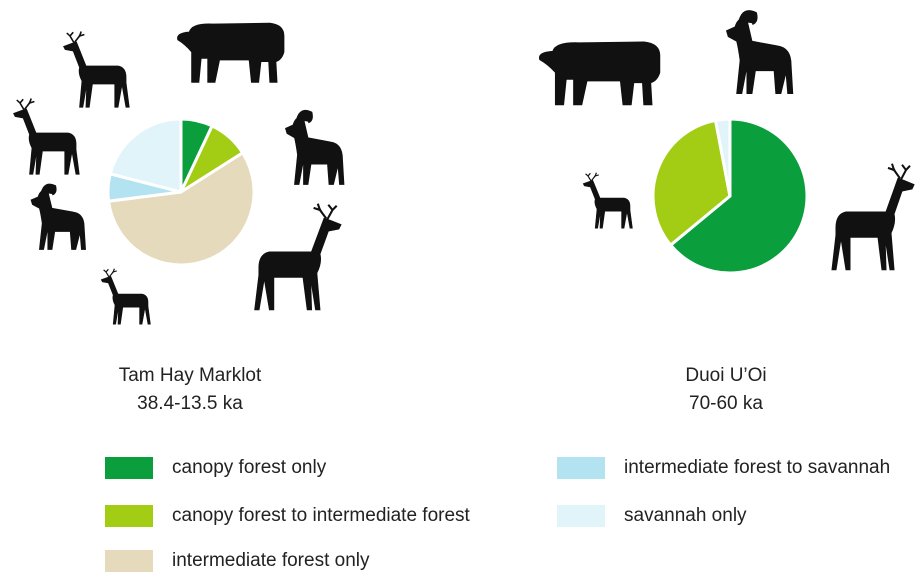 Image resolution: width=918 pixels, height=574 pixels. I want to click on chart-subtitle: 38.4-13.5 ka, so click(190, 403).